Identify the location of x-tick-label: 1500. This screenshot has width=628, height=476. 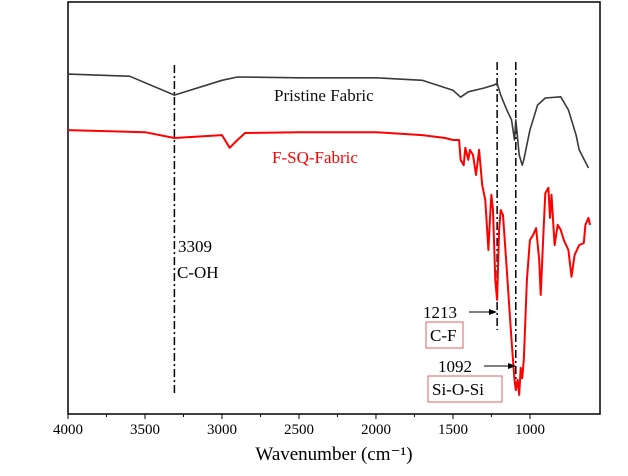
(453, 430).